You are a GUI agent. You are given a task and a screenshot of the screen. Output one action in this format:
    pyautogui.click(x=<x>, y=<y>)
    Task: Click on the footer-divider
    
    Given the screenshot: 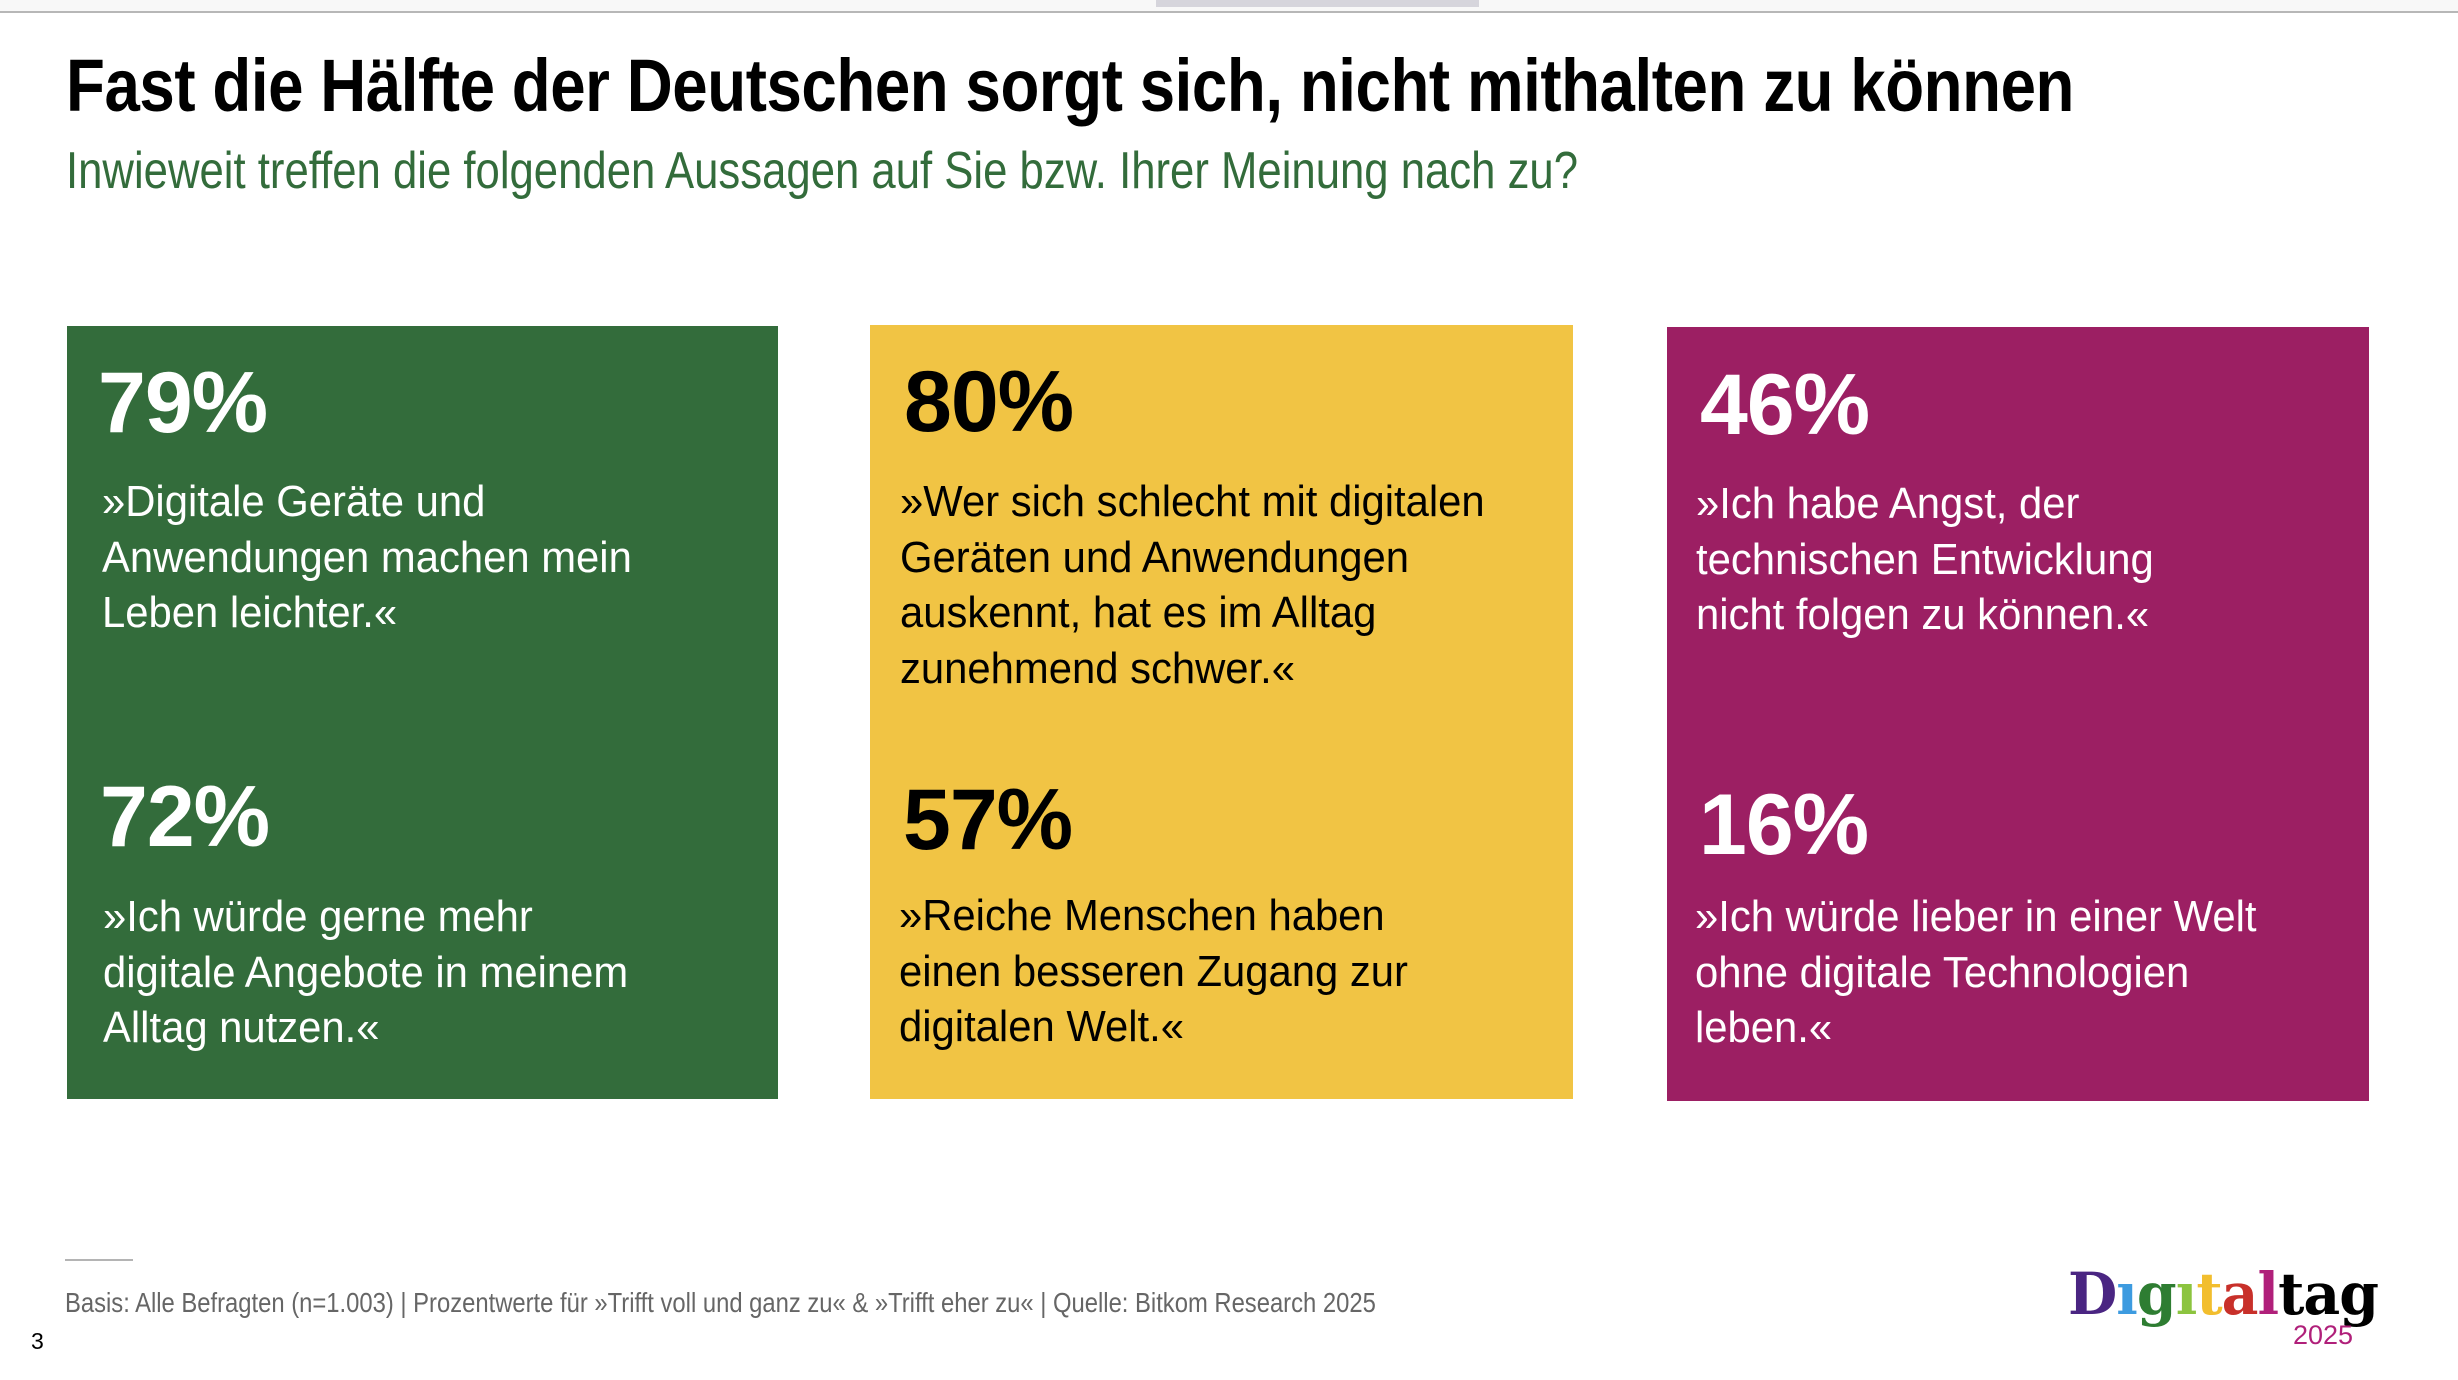 What is the action you would take?
    pyautogui.click(x=99, y=1260)
    